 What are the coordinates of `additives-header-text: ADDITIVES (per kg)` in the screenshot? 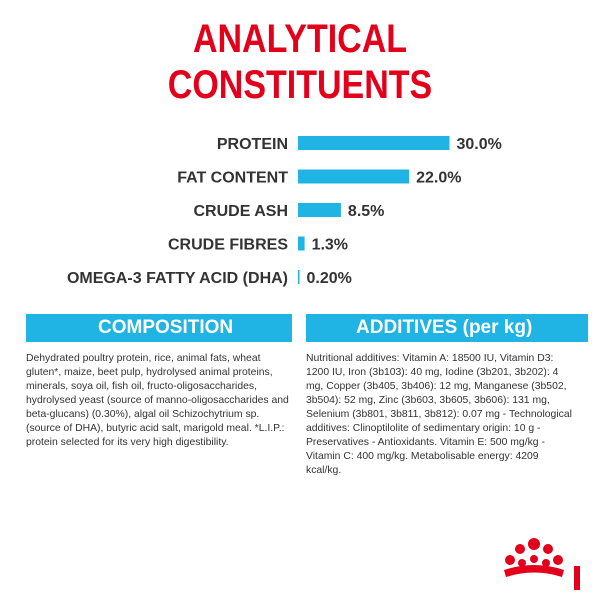 It's located at (444, 327).